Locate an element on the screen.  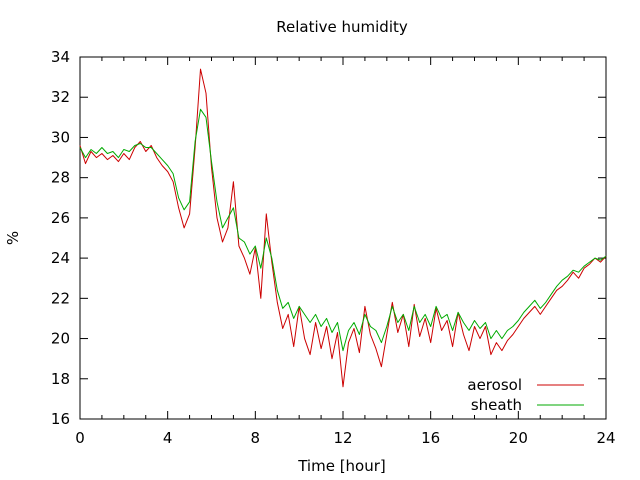
y-axis-label: % is located at coordinates (13, 238).